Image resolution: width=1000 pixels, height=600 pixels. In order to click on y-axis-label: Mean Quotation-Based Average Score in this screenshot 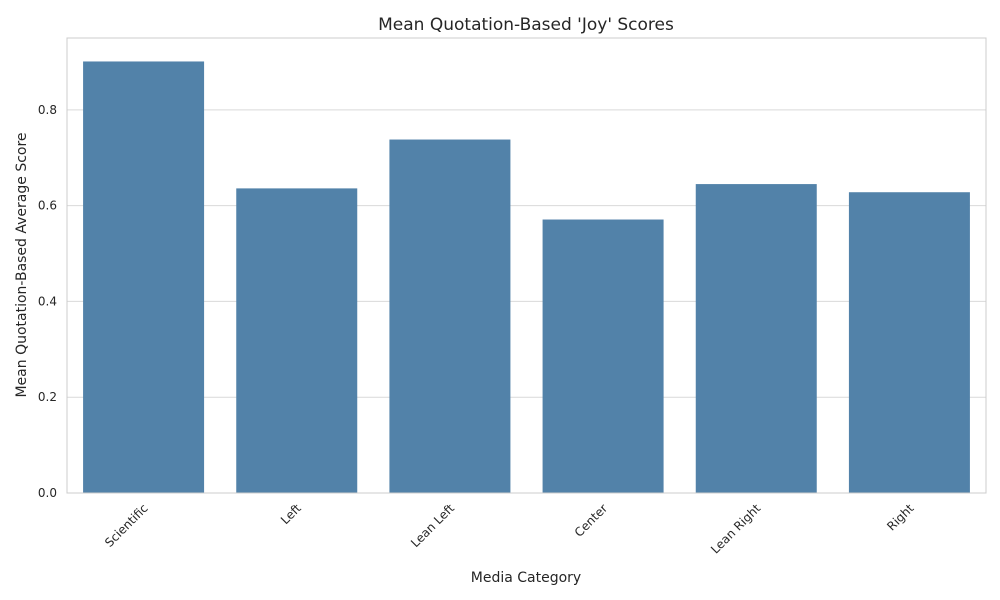, I will do `click(22, 264)`.